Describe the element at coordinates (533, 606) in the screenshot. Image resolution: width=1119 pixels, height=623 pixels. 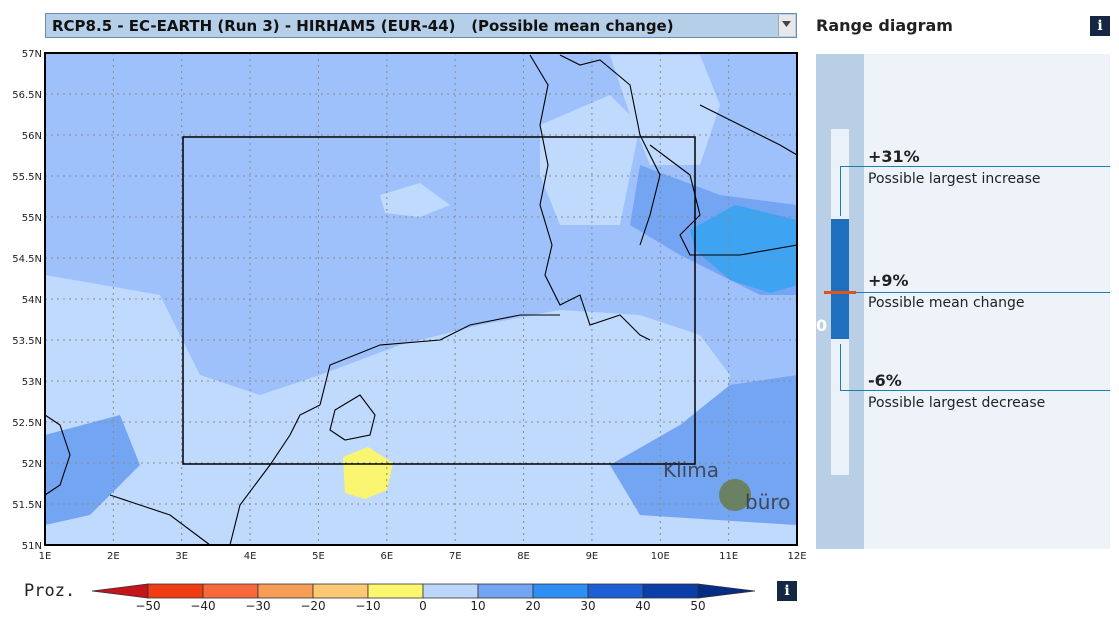
I see `legend-tick-label: 20` at that location.